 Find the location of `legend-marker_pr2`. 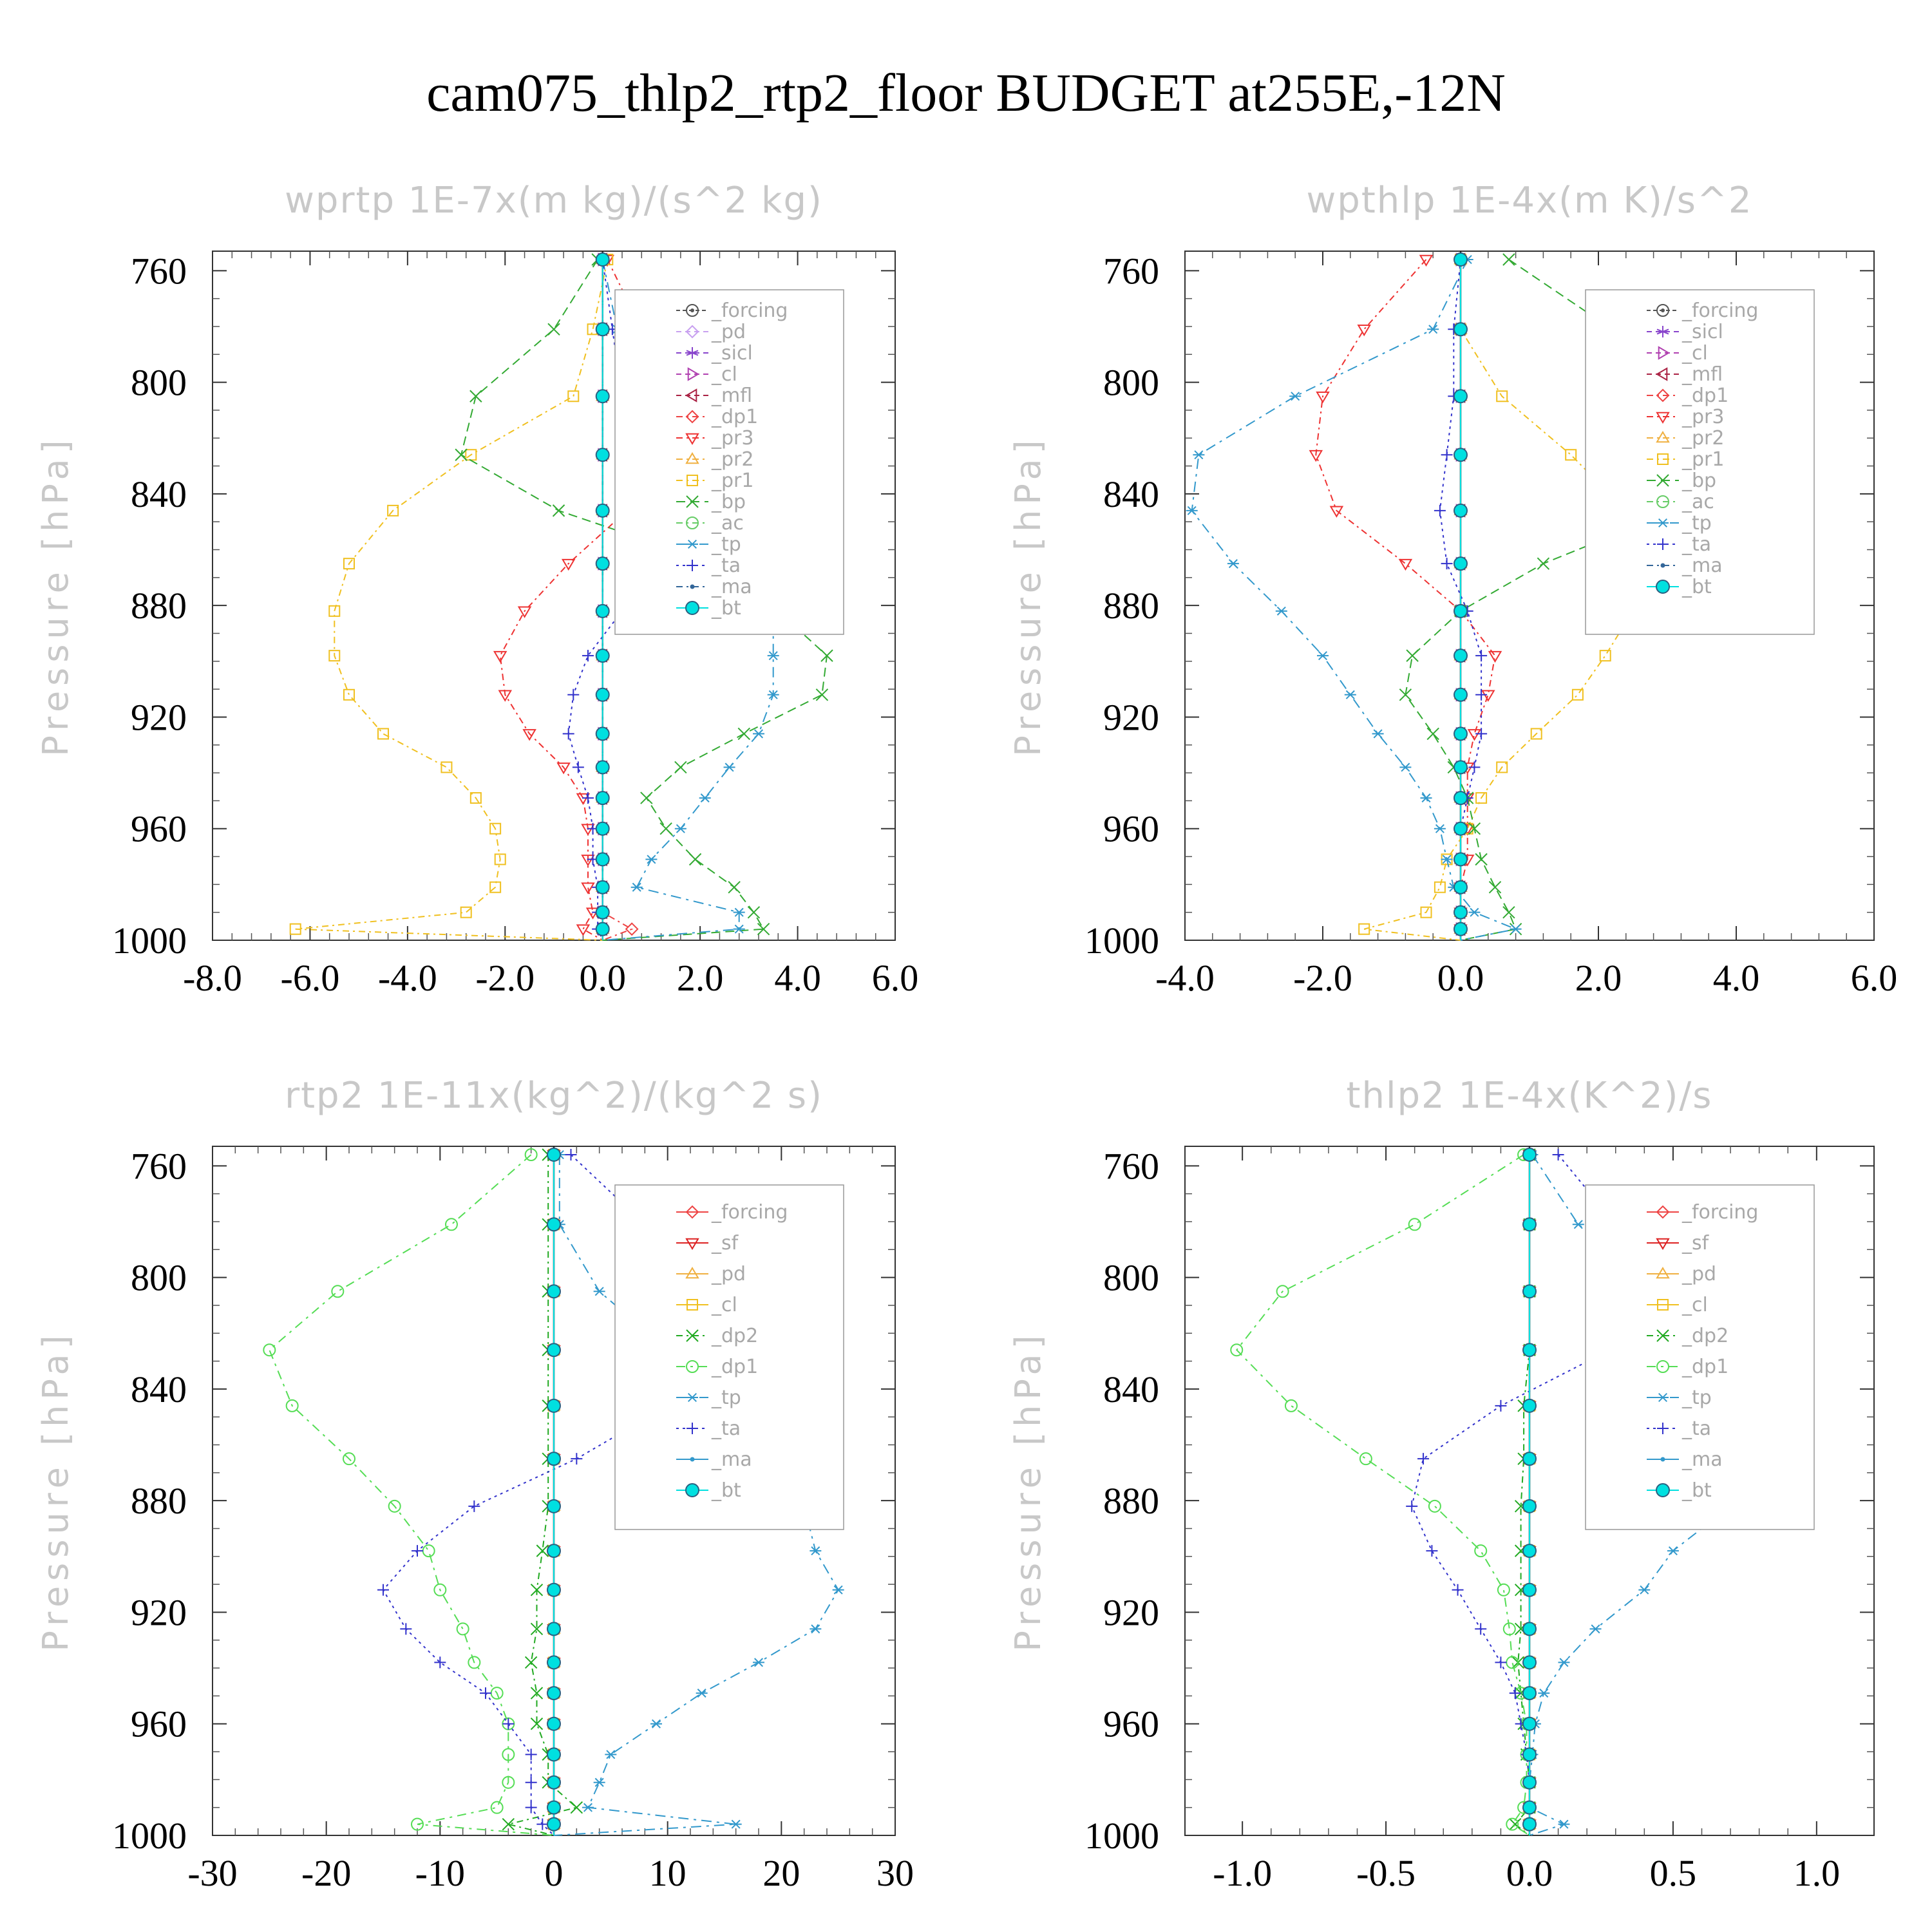

legend-marker_pr2 is located at coordinates (1663, 437).